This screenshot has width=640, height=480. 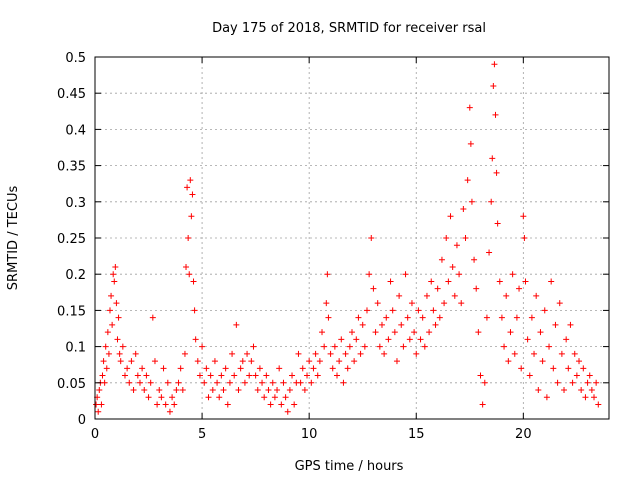 I want to click on x-tick-label: 20, so click(x=523, y=434).